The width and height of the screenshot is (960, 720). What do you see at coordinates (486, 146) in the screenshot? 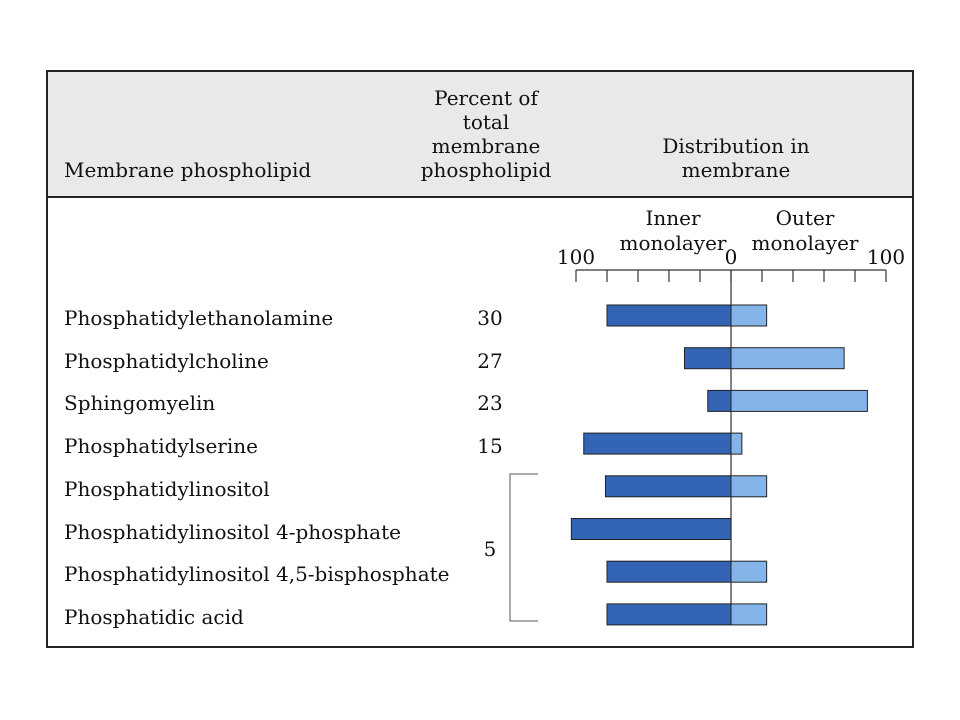
I see `column-header-percent-line: membrane` at bounding box center [486, 146].